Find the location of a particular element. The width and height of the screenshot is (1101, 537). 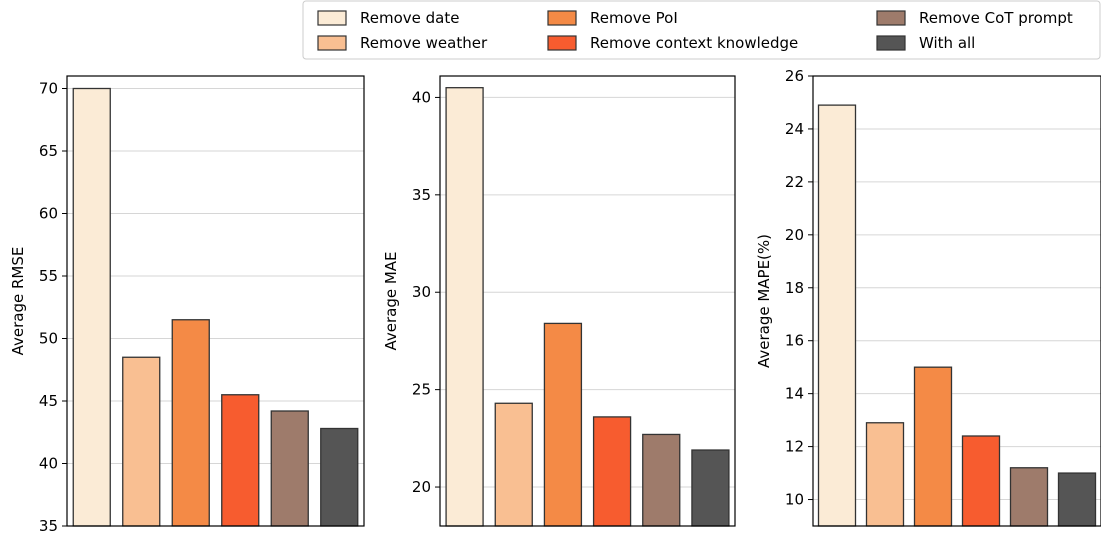

y-tick-label: 45 is located at coordinates (48, 401).